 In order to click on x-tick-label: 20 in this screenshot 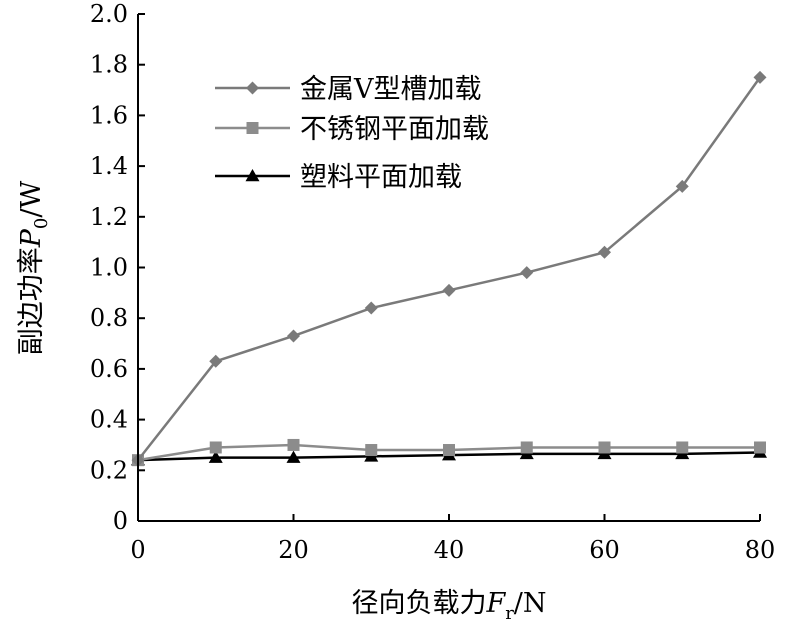, I will do `click(293, 550)`.